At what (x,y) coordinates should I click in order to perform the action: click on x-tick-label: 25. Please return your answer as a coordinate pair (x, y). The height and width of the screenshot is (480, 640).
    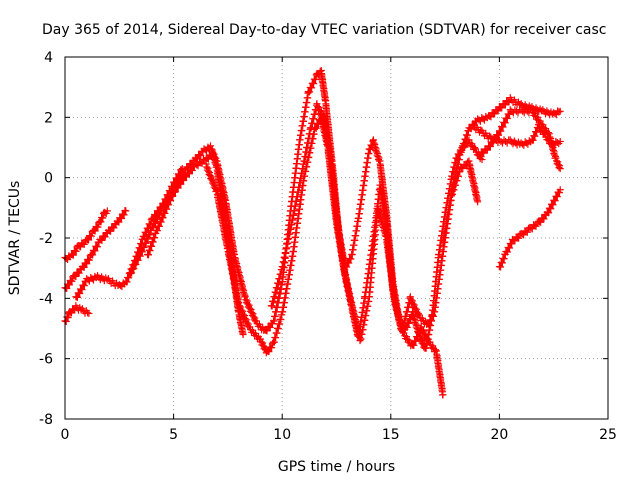
    Looking at the image, I should click on (608, 435).